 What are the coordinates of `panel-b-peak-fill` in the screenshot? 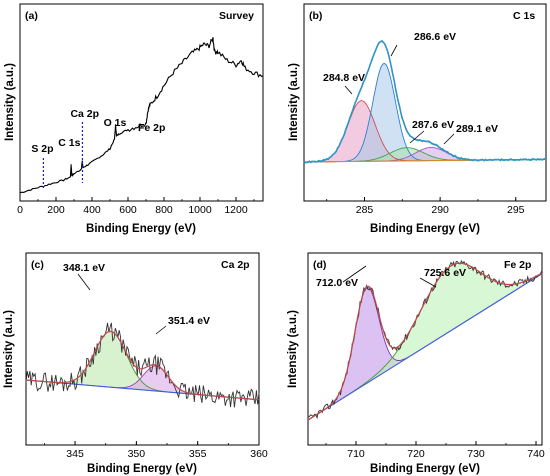 It's located at (425, 154).